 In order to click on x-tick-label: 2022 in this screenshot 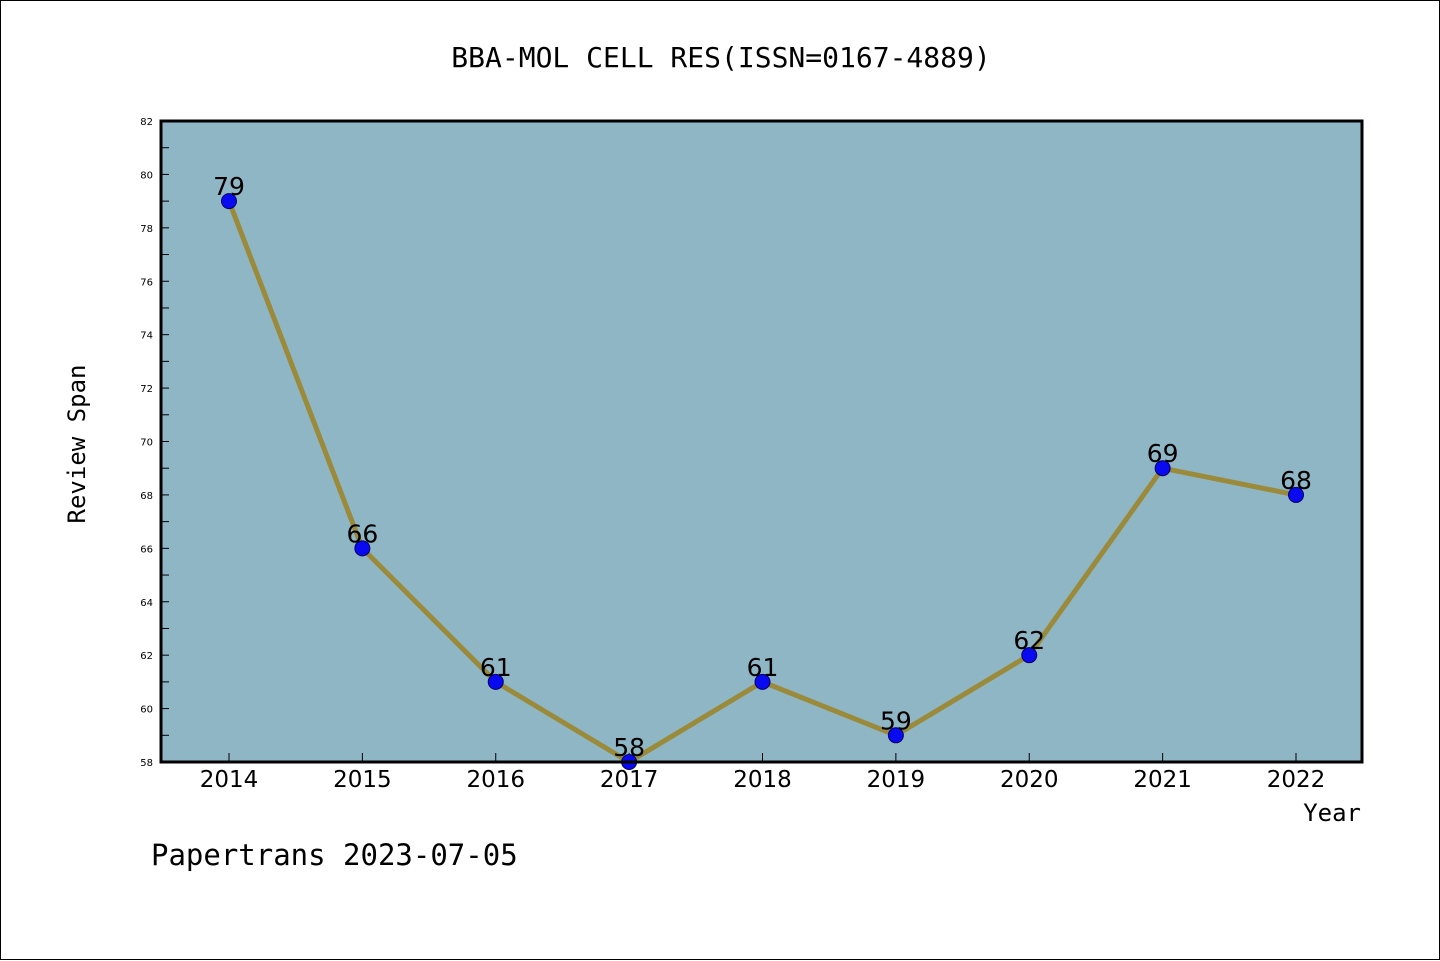, I will do `click(1296, 780)`.